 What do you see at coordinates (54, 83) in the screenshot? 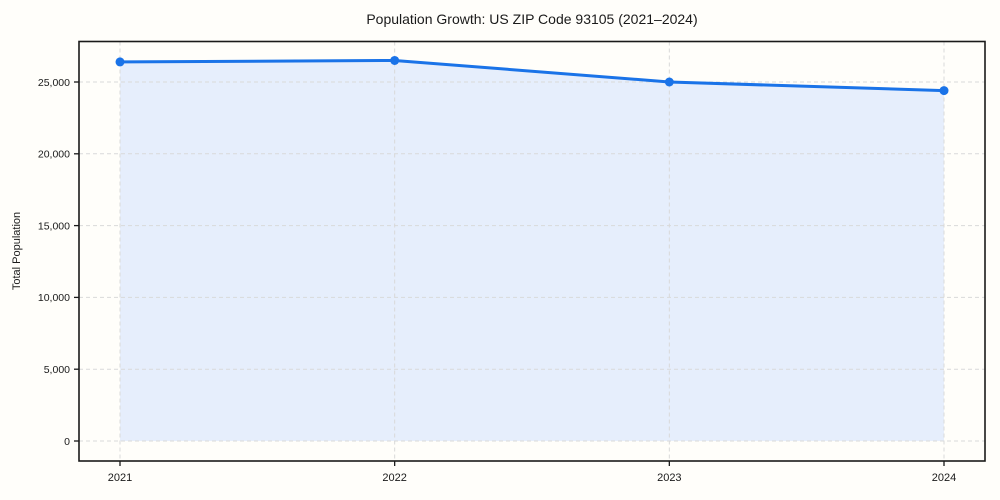
I see `y-tick-label: 25,000` at bounding box center [54, 83].